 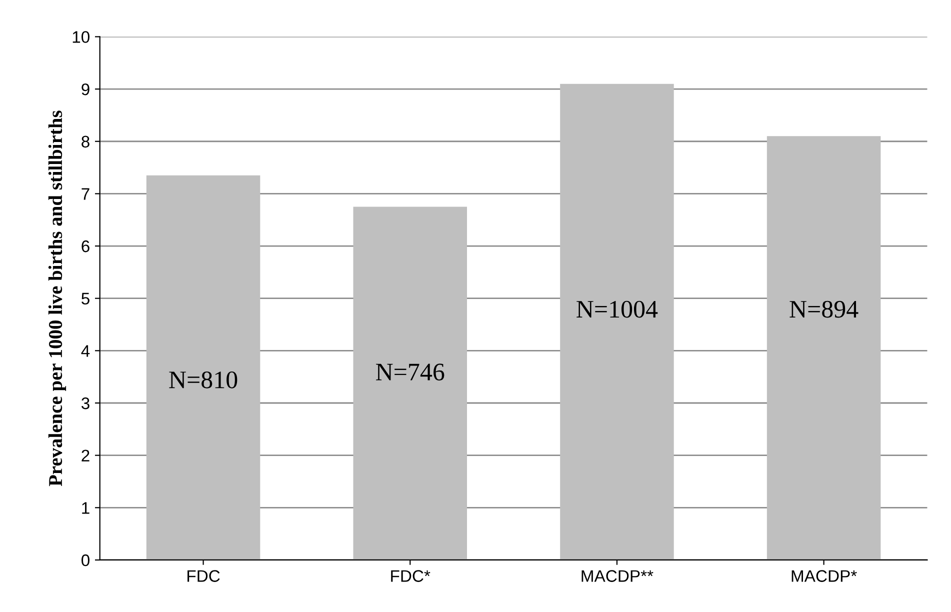 What do you see at coordinates (410, 372) in the screenshot?
I see `annotation: N=746` at bounding box center [410, 372].